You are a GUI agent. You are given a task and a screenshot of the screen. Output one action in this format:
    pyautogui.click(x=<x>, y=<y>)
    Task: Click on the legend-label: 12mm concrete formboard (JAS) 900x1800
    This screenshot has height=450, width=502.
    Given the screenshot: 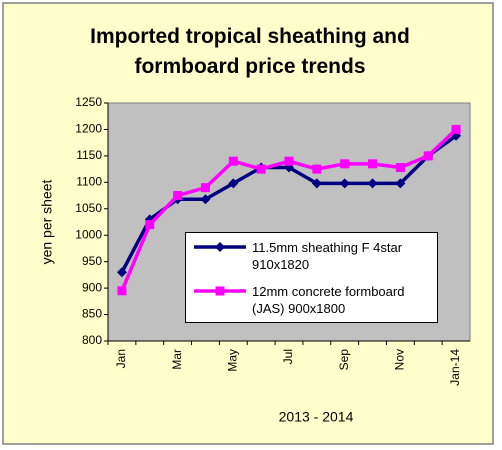 What is the action you would take?
    pyautogui.click(x=328, y=300)
    